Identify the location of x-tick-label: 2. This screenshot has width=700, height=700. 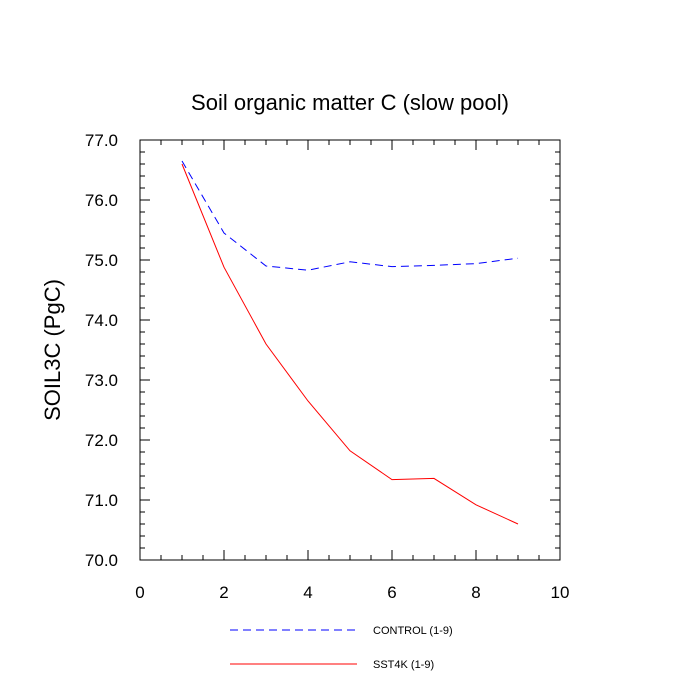
(223, 592).